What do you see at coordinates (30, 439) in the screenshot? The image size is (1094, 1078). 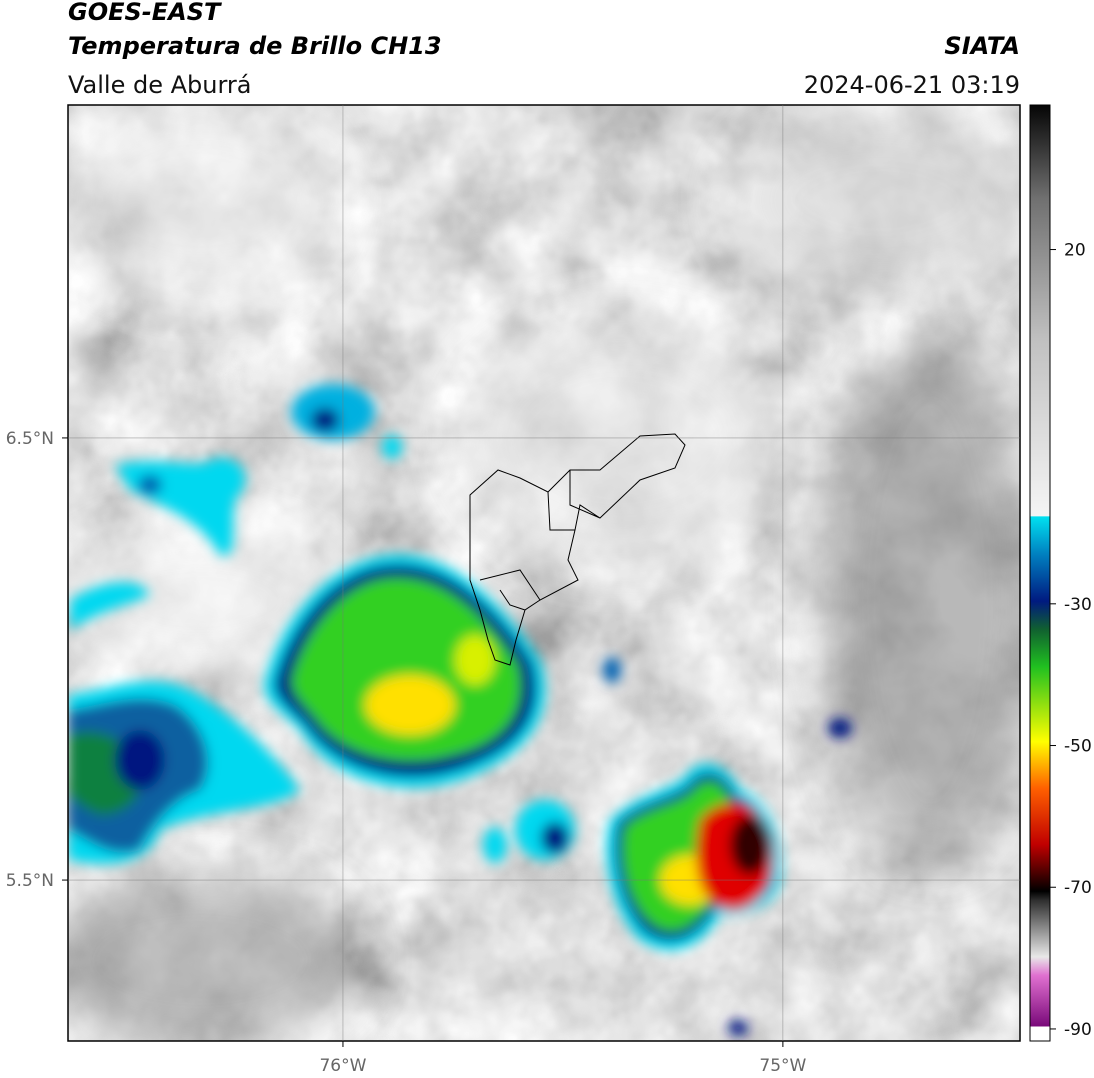 I see `y-tick-label: 6.5°N` at bounding box center [30, 439].